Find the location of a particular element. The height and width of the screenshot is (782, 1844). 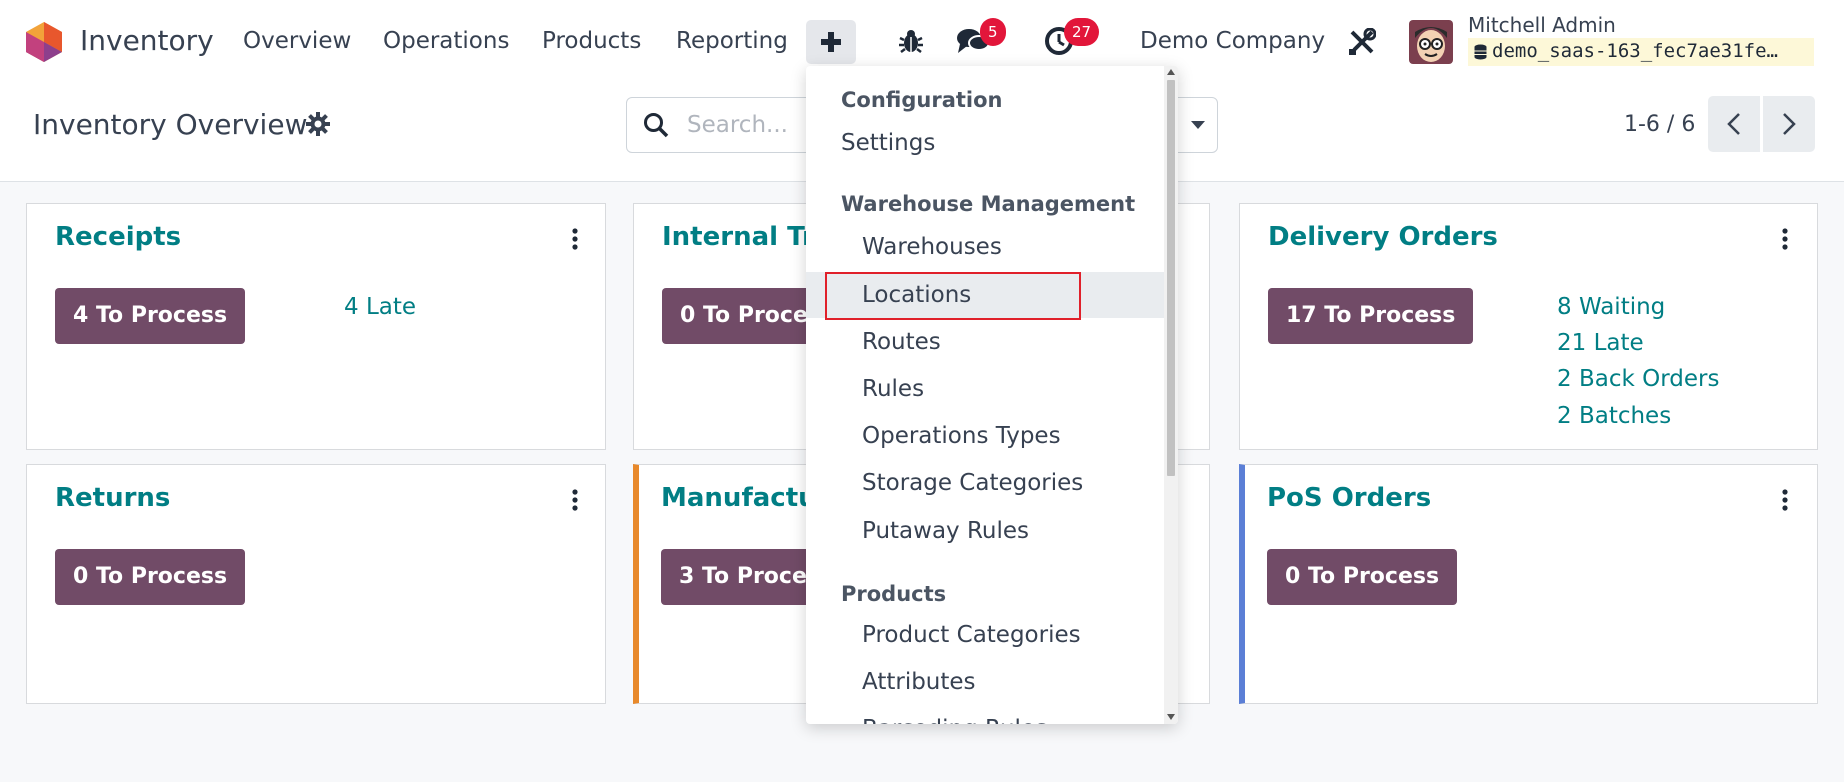

bug-icon is located at coordinates (911, 41).